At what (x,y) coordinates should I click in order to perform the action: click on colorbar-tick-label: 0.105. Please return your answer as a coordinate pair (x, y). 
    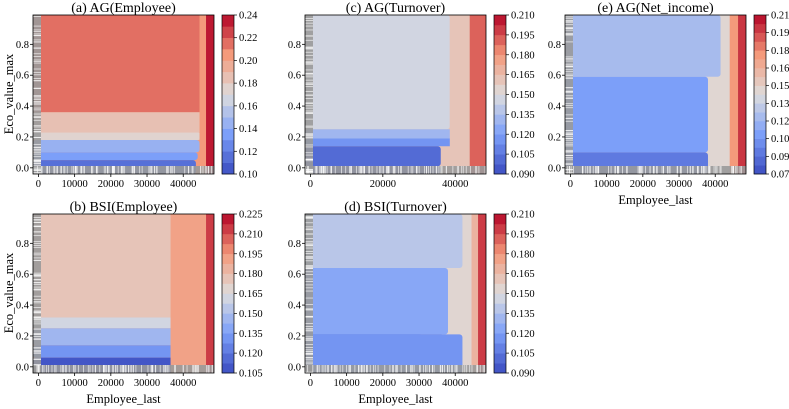
    Looking at the image, I should click on (523, 354).